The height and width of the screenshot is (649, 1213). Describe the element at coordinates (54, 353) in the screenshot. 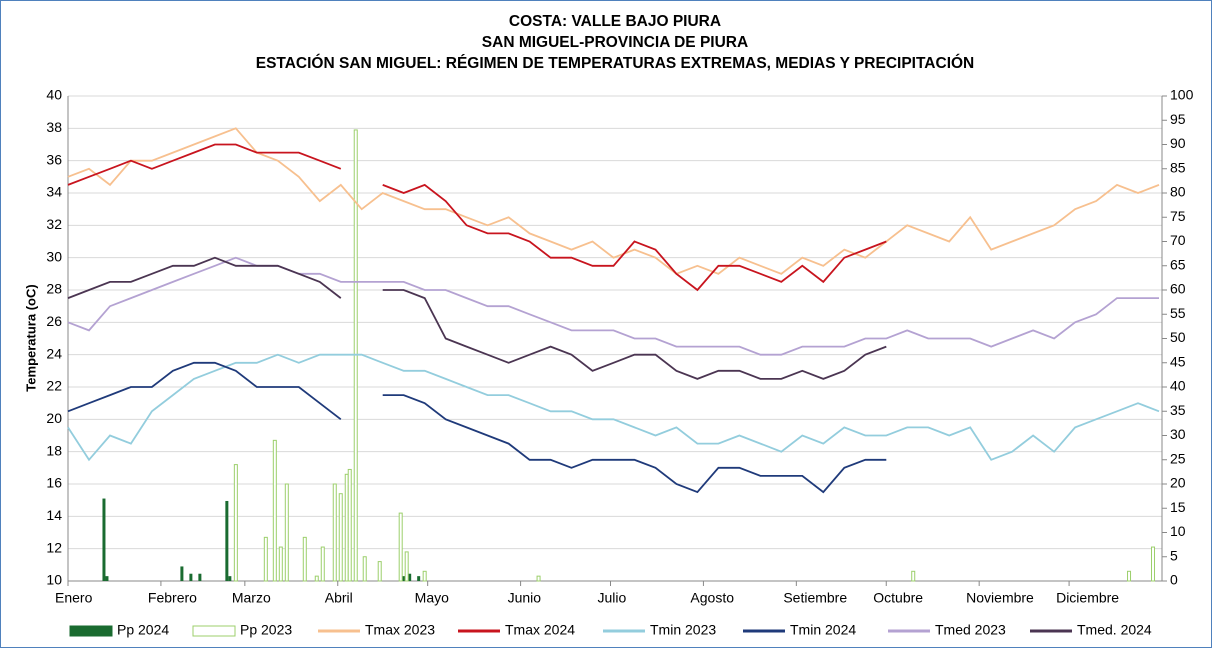

I see `y-tick-label: 24` at that location.